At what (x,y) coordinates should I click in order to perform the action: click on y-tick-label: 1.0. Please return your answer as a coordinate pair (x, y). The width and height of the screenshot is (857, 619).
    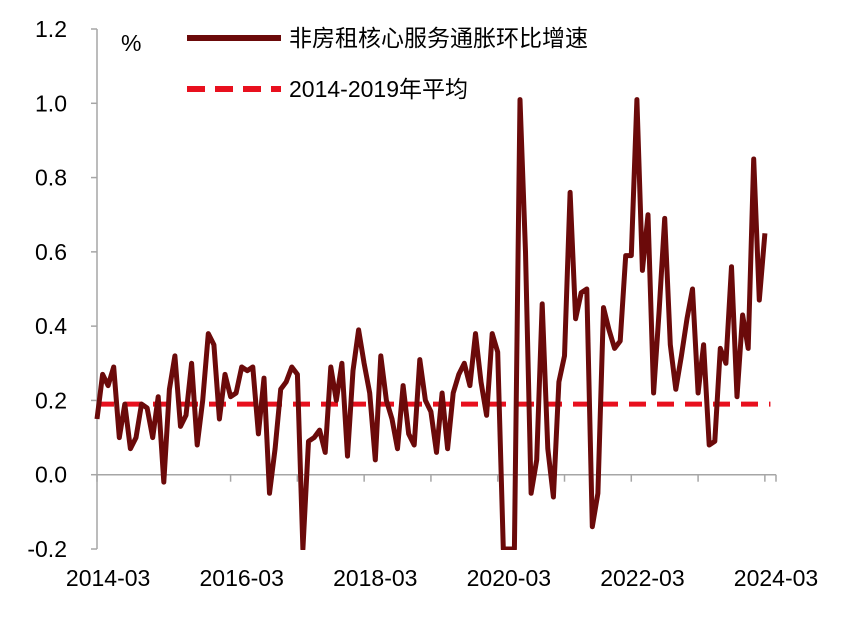
    Looking at the image, I should click on (51, 103).